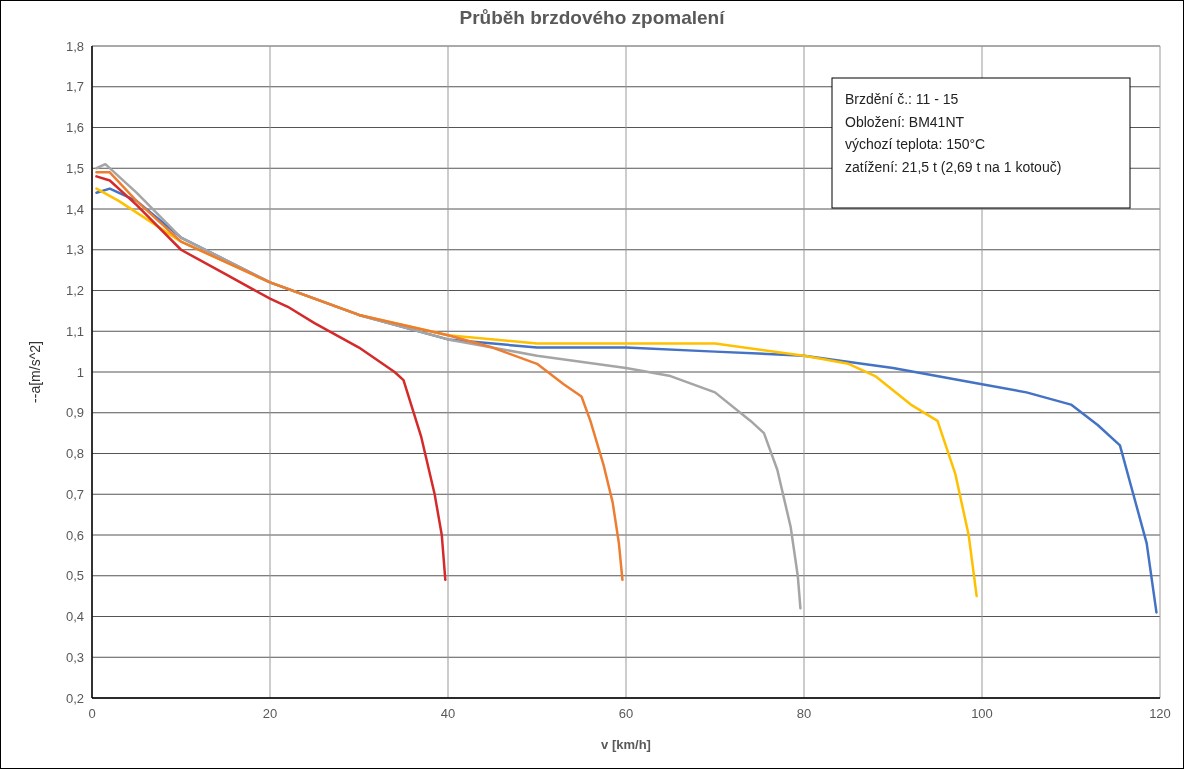 This screenshot has height=769, width=1184. Describe the element at coordinates (74, 250) in the screenshot. I see `y-tick-label: 1,3` at that location.